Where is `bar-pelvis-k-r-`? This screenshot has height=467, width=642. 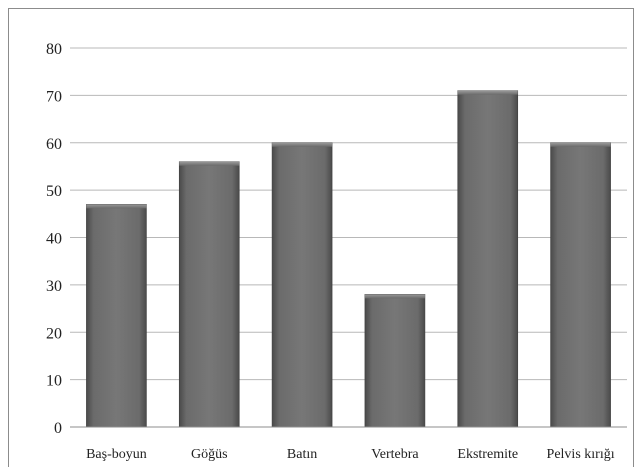 bar-pelvis-k-r- is located at coordinates (580, 285).